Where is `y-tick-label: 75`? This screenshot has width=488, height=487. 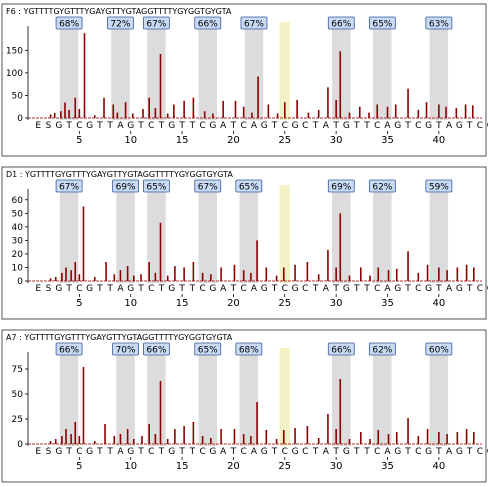
y-tick-label: 75 is located at coordinates (17, 370).